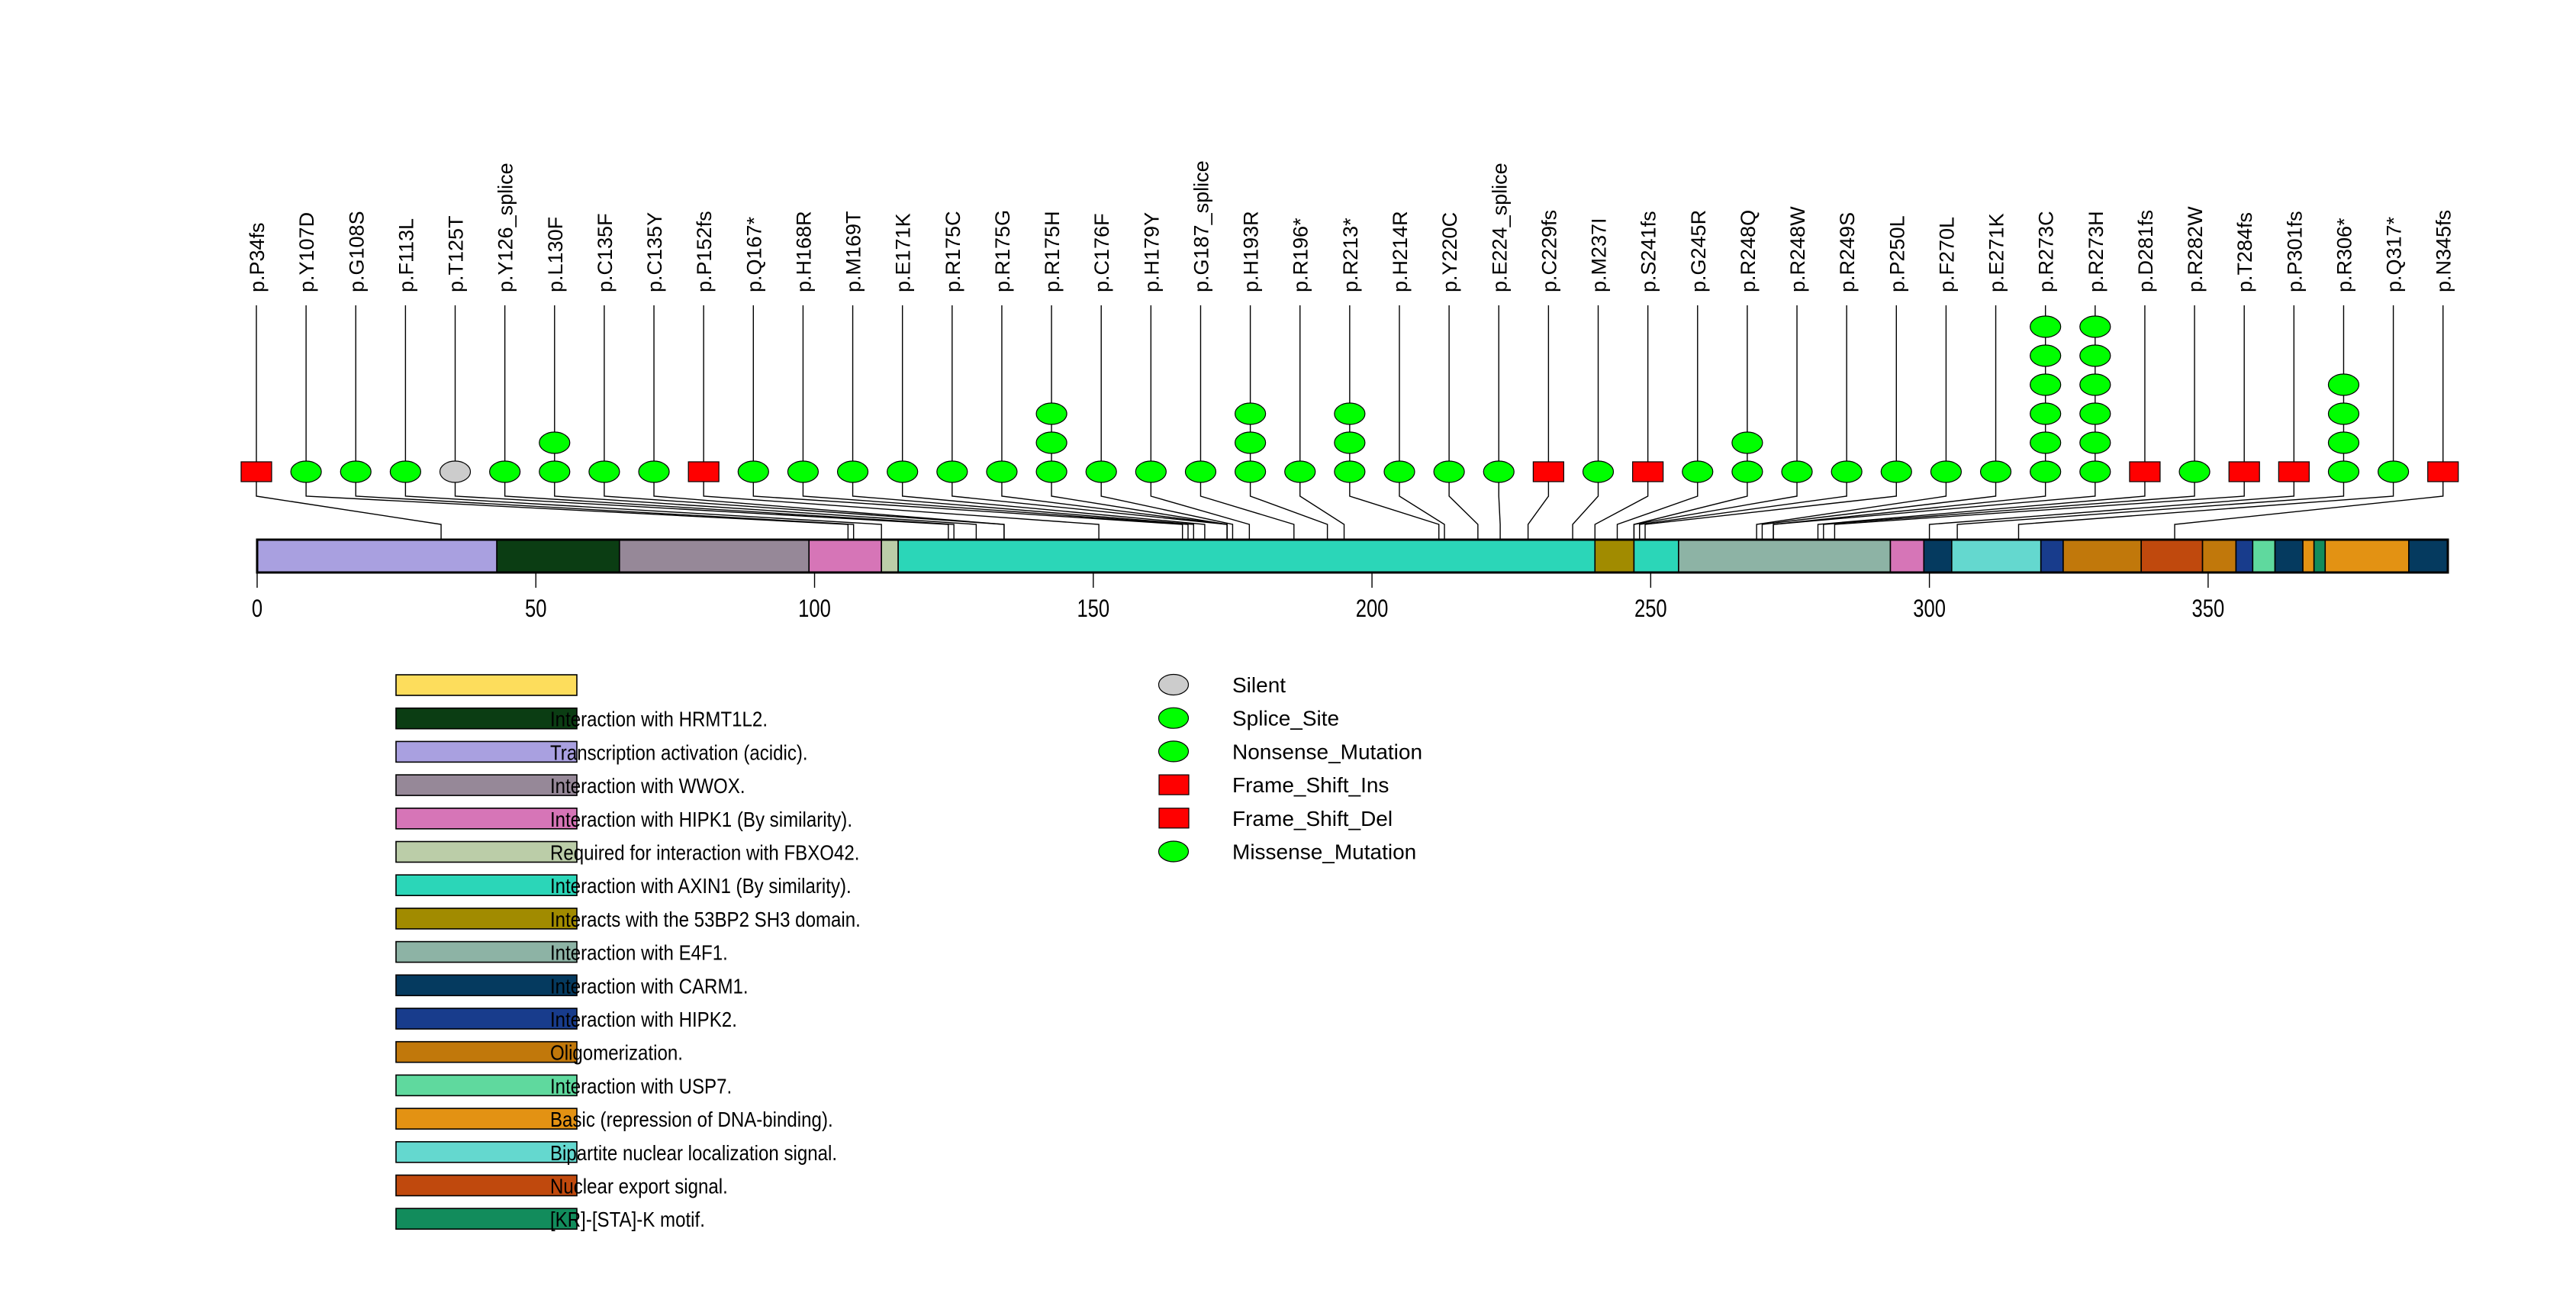 This screenshot has width=2576, height=1290. I want to click on domain-legend-label: Interaction with CARM1., so click(649, 986).